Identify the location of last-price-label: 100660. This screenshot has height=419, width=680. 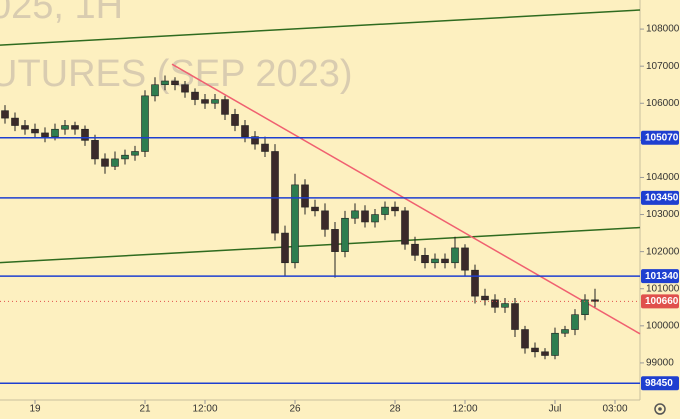
(662, 301).